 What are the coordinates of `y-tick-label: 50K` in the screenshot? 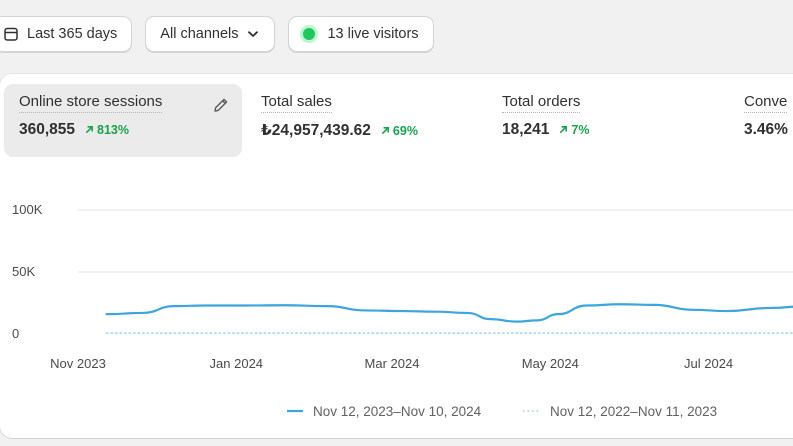 It's located at (23, 271).